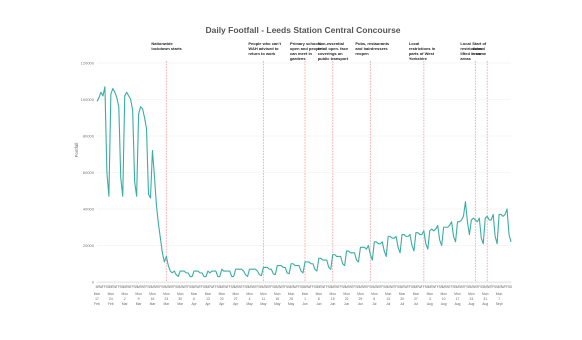 The height and width of the screenshot is (340, 582). I want to click on annotation-text: gardens, so click(298, 58).